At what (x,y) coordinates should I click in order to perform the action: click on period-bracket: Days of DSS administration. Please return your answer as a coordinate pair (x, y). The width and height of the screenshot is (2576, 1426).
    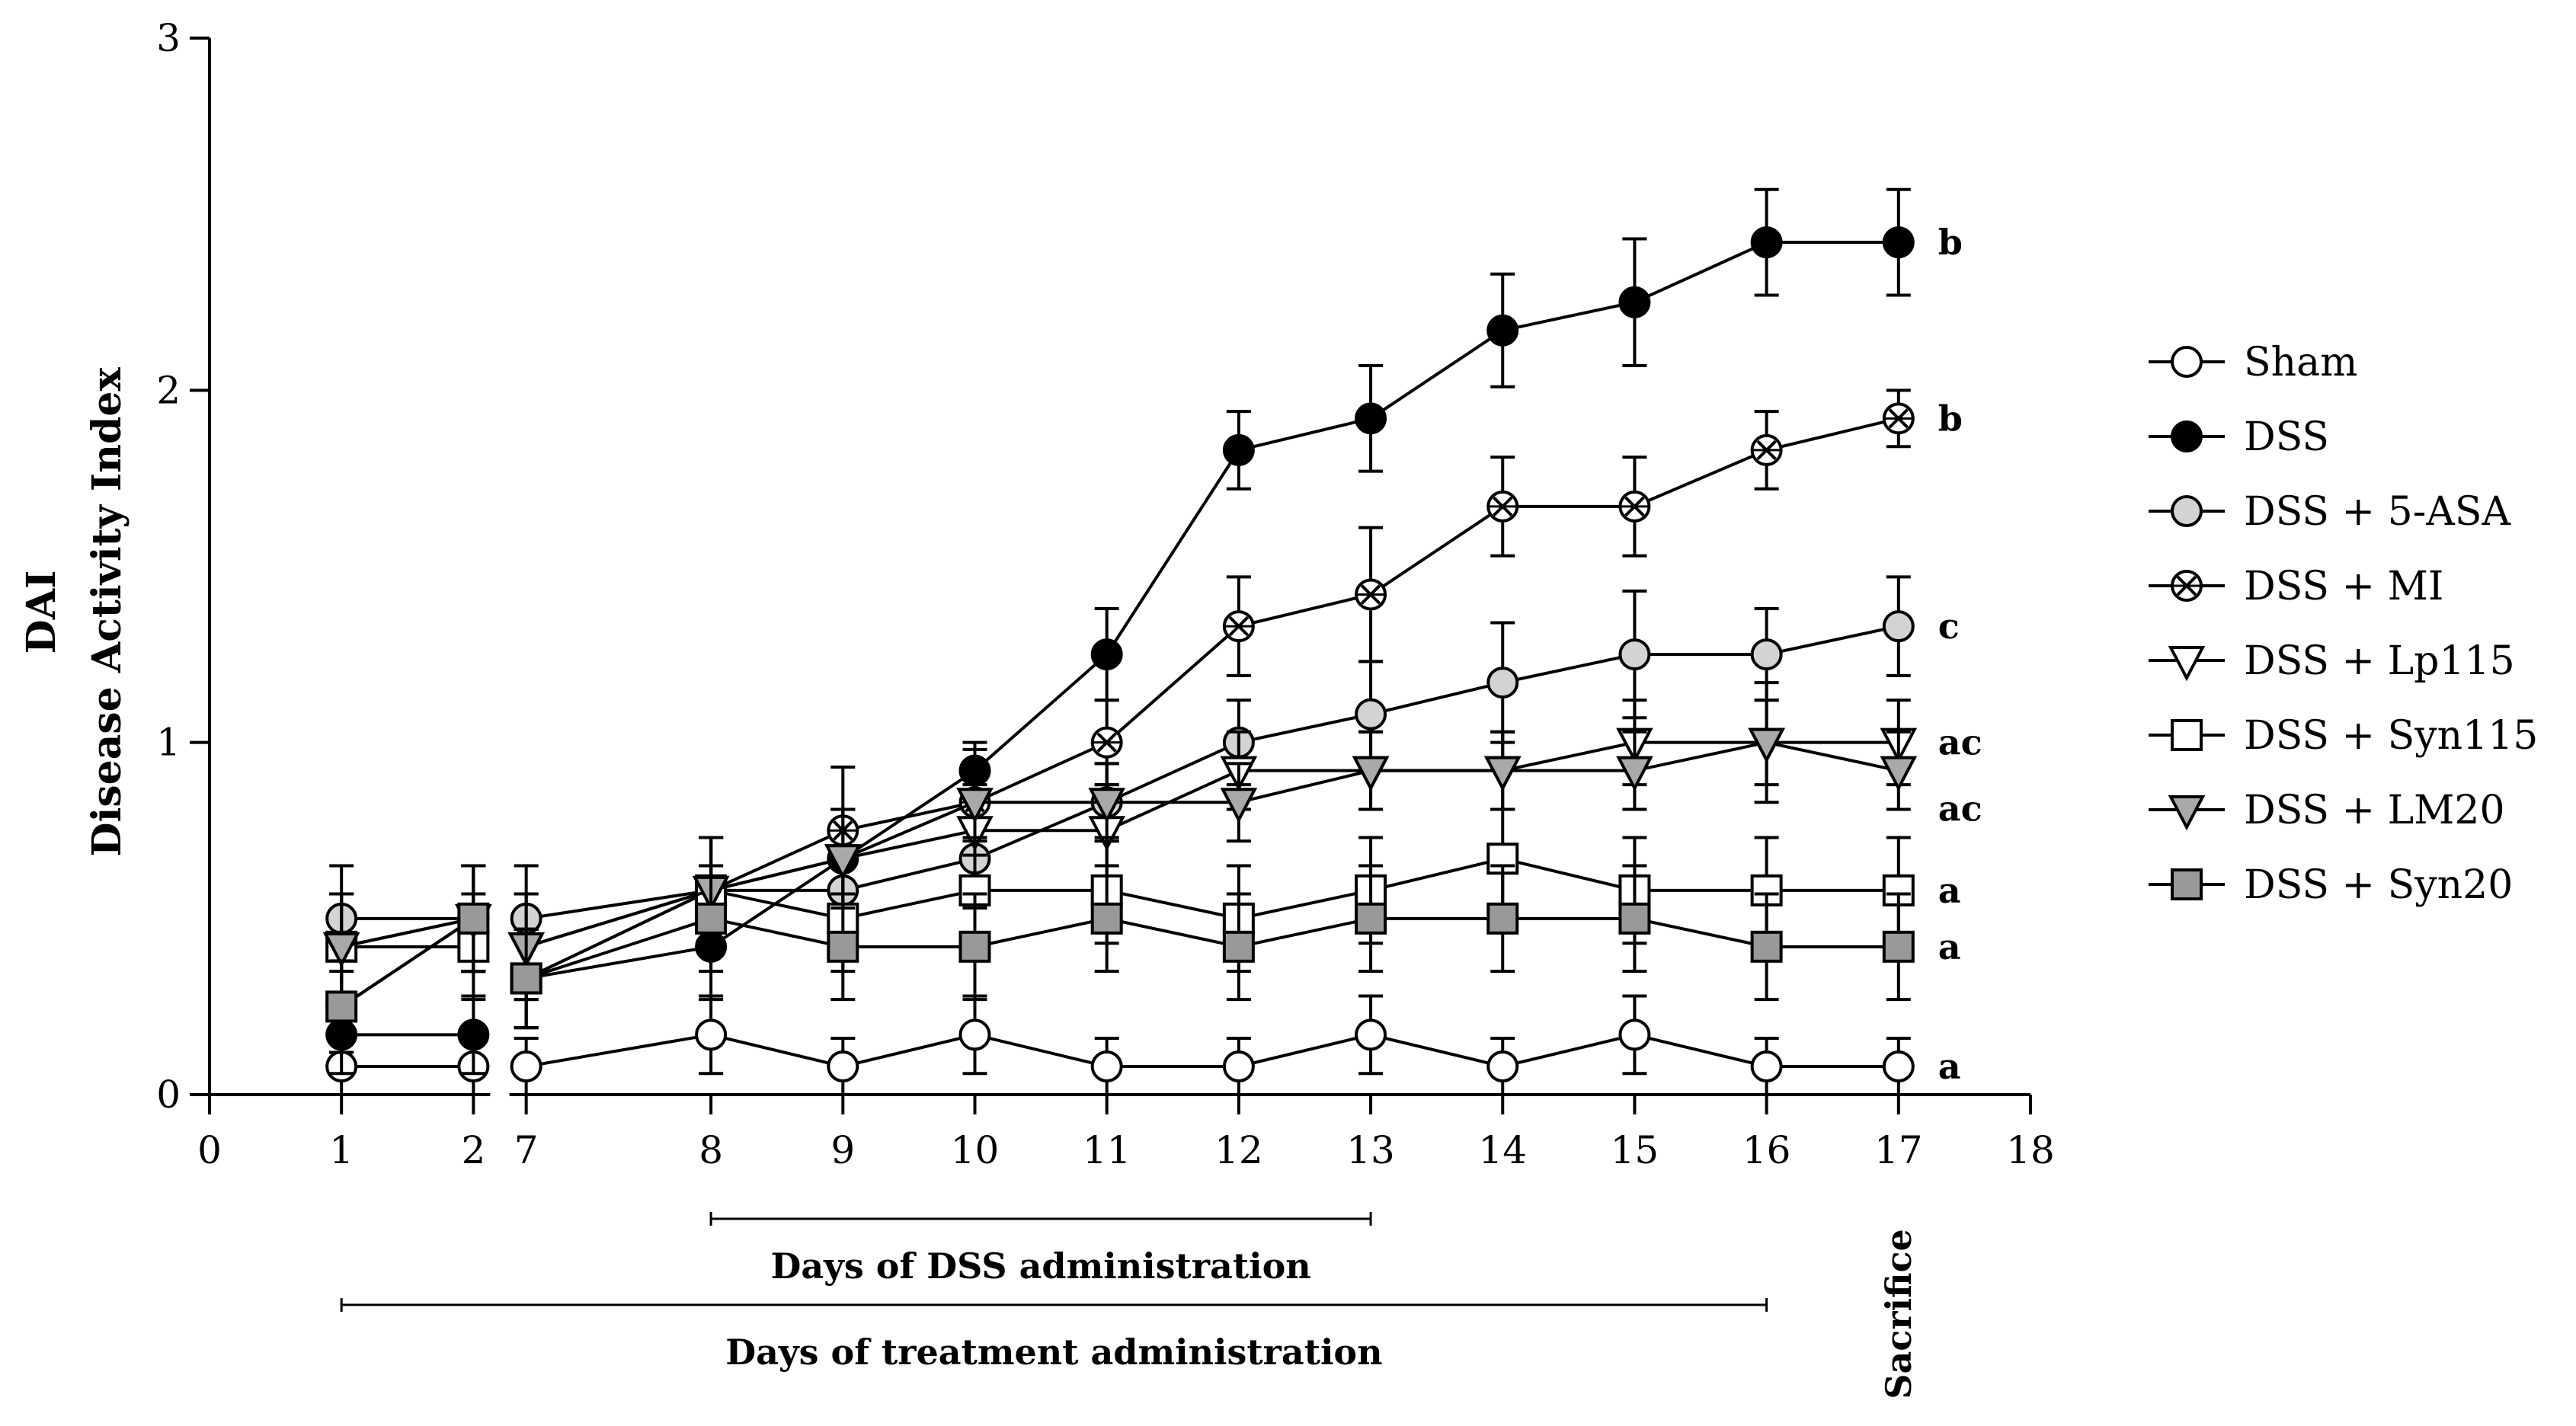
    Looking at the image, I should click on (1040, 1249).